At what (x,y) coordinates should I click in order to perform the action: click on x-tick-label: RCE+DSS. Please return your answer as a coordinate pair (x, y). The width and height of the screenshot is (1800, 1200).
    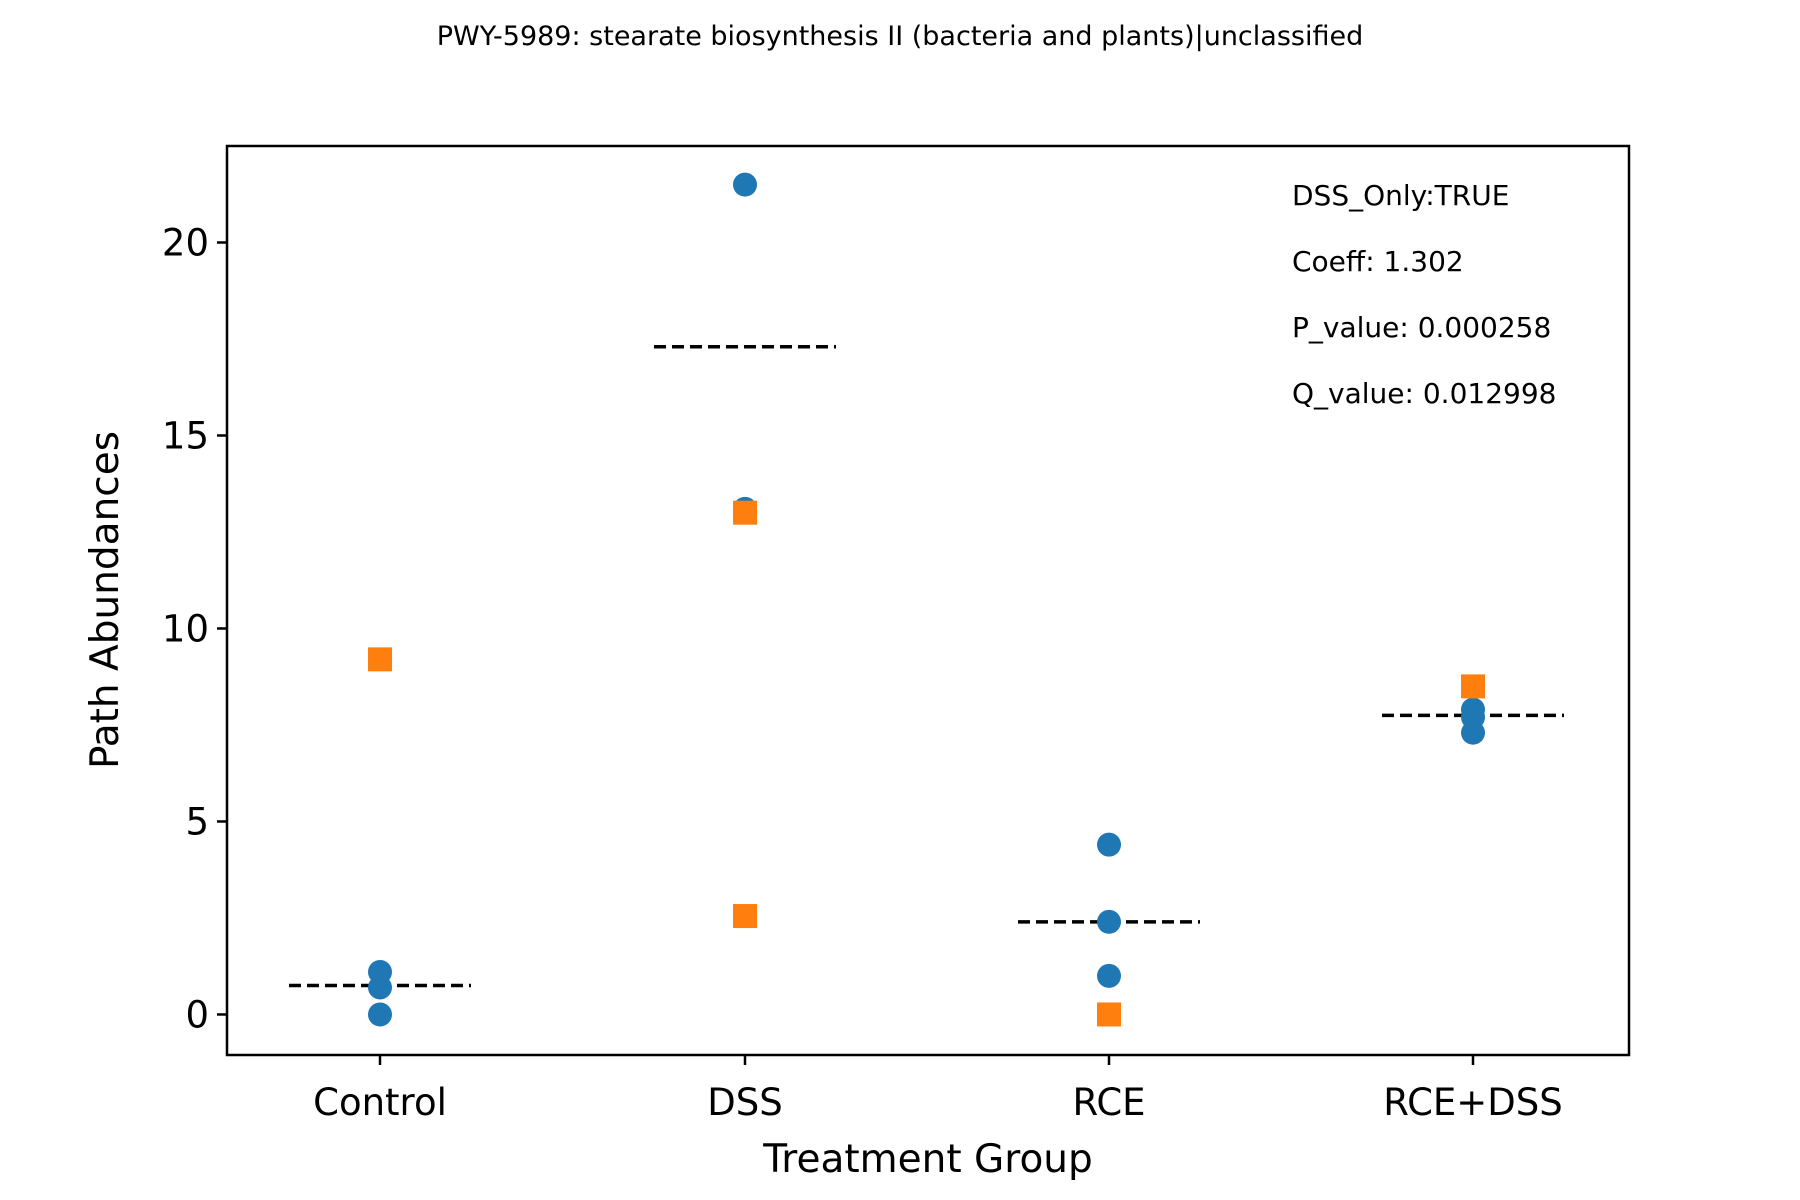
    Looking at the image, I should click on (1473, 1102).